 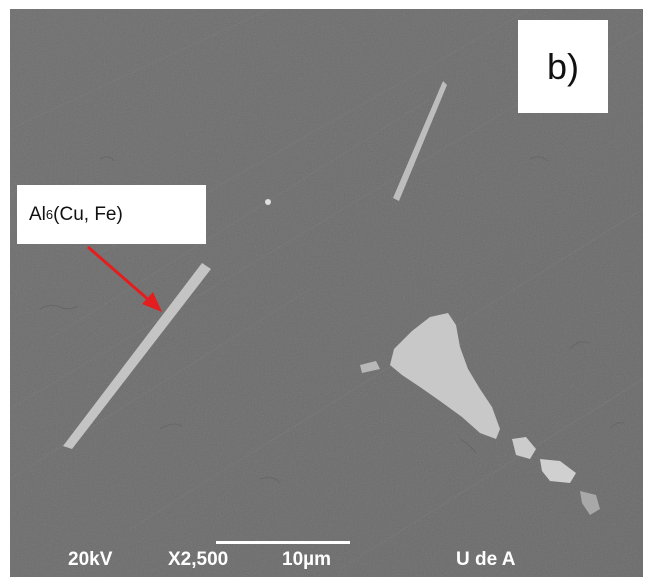 I want to click on callout-composition: (Cu, Fe), so click(x=88, y=214).